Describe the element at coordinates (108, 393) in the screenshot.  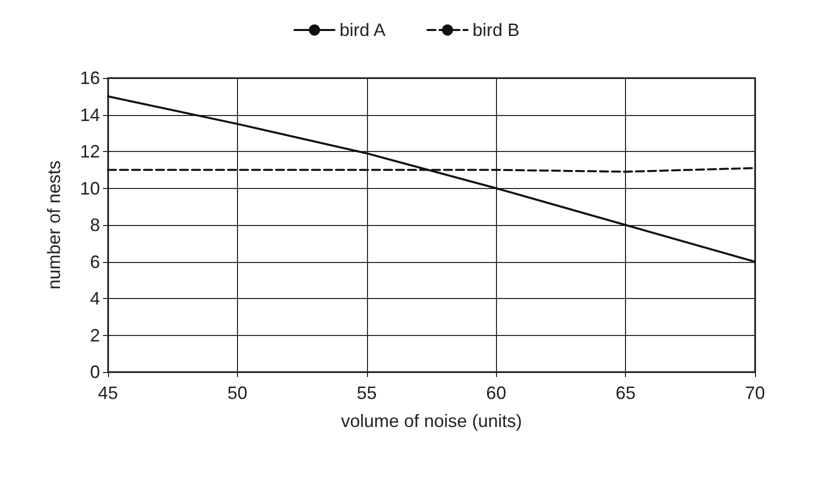
I see `x-tick-label: 45` at that location.